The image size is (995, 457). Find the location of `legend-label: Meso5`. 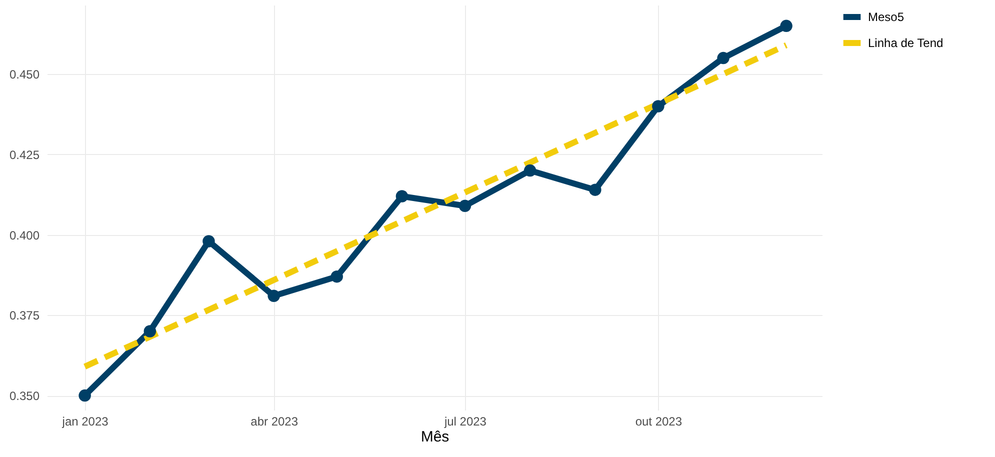

legend-label: Meso5 is located at coordinates (886, 17).